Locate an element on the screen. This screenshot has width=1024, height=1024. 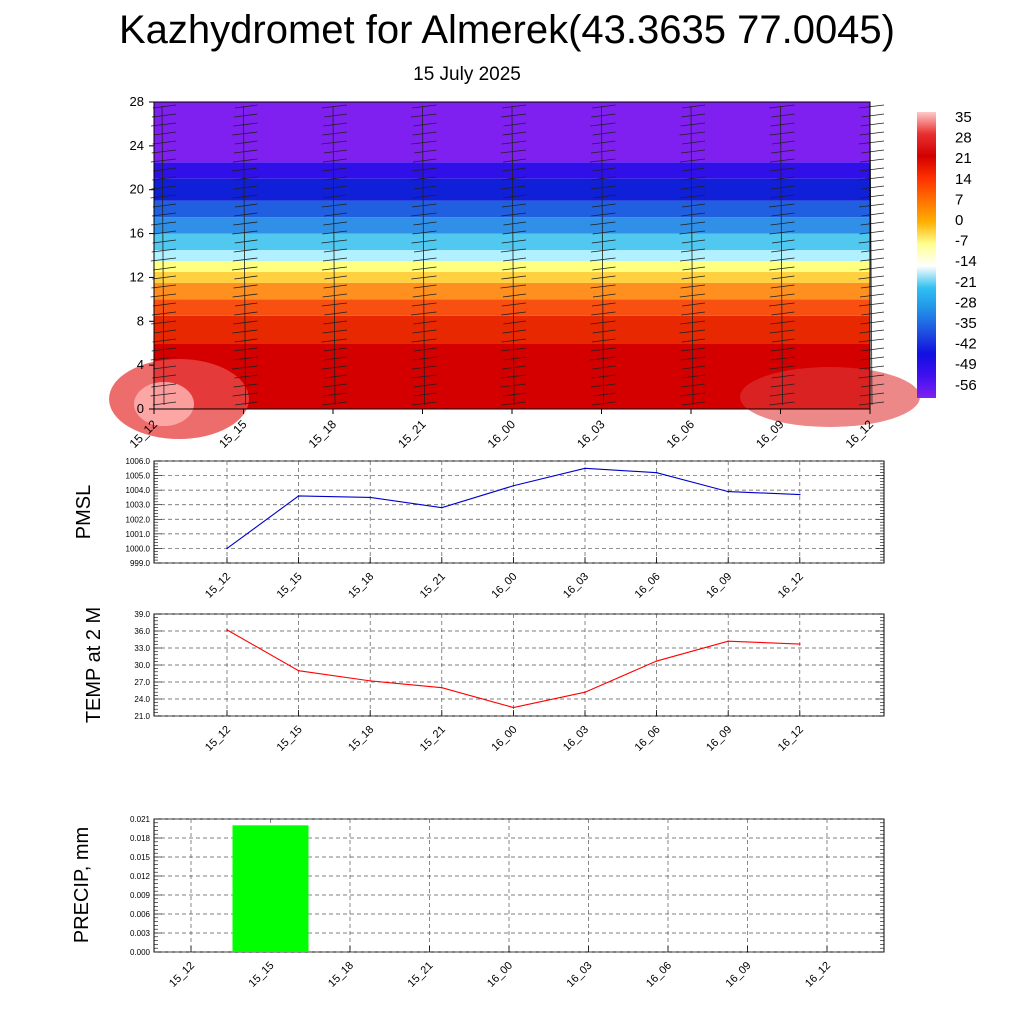
temp-2m-x-tick-label: 16_06 is located at coordinates (648, 739).